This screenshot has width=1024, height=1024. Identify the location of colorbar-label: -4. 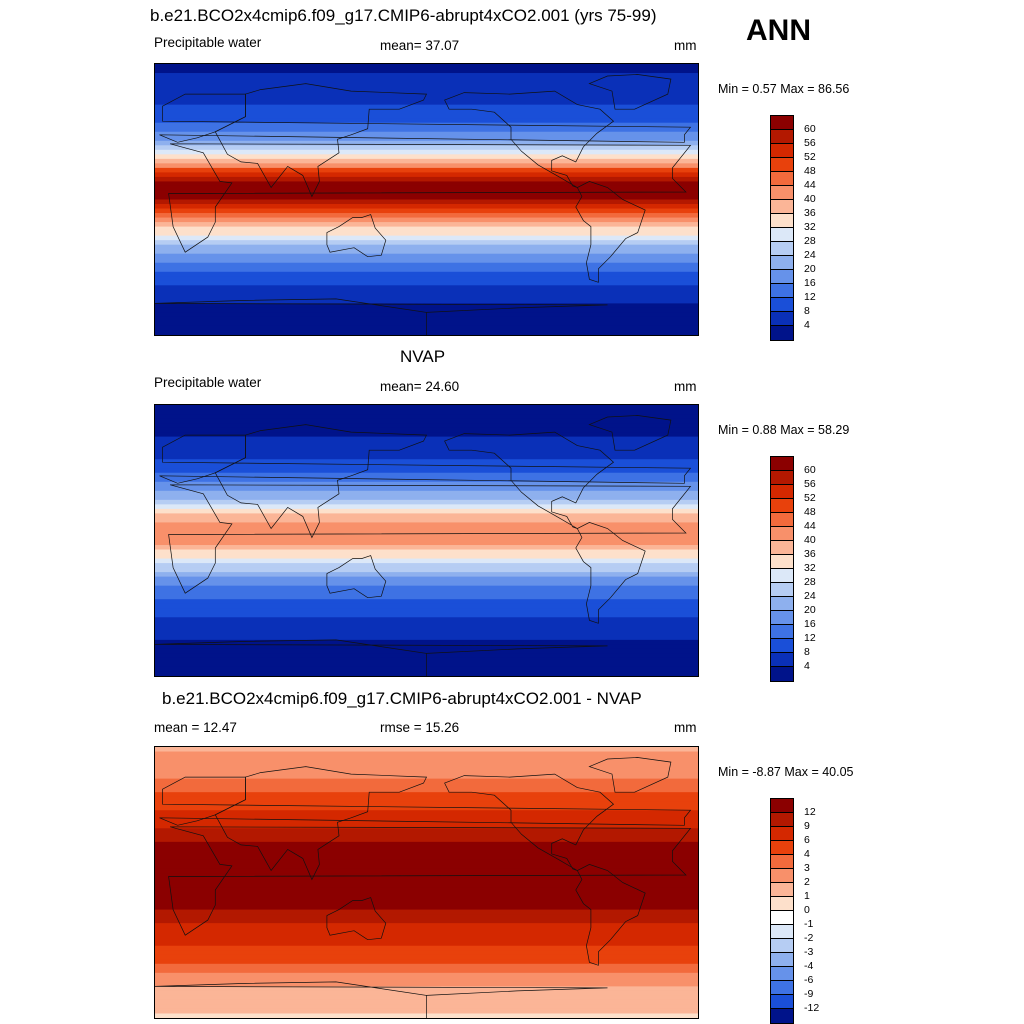
(809, 966).